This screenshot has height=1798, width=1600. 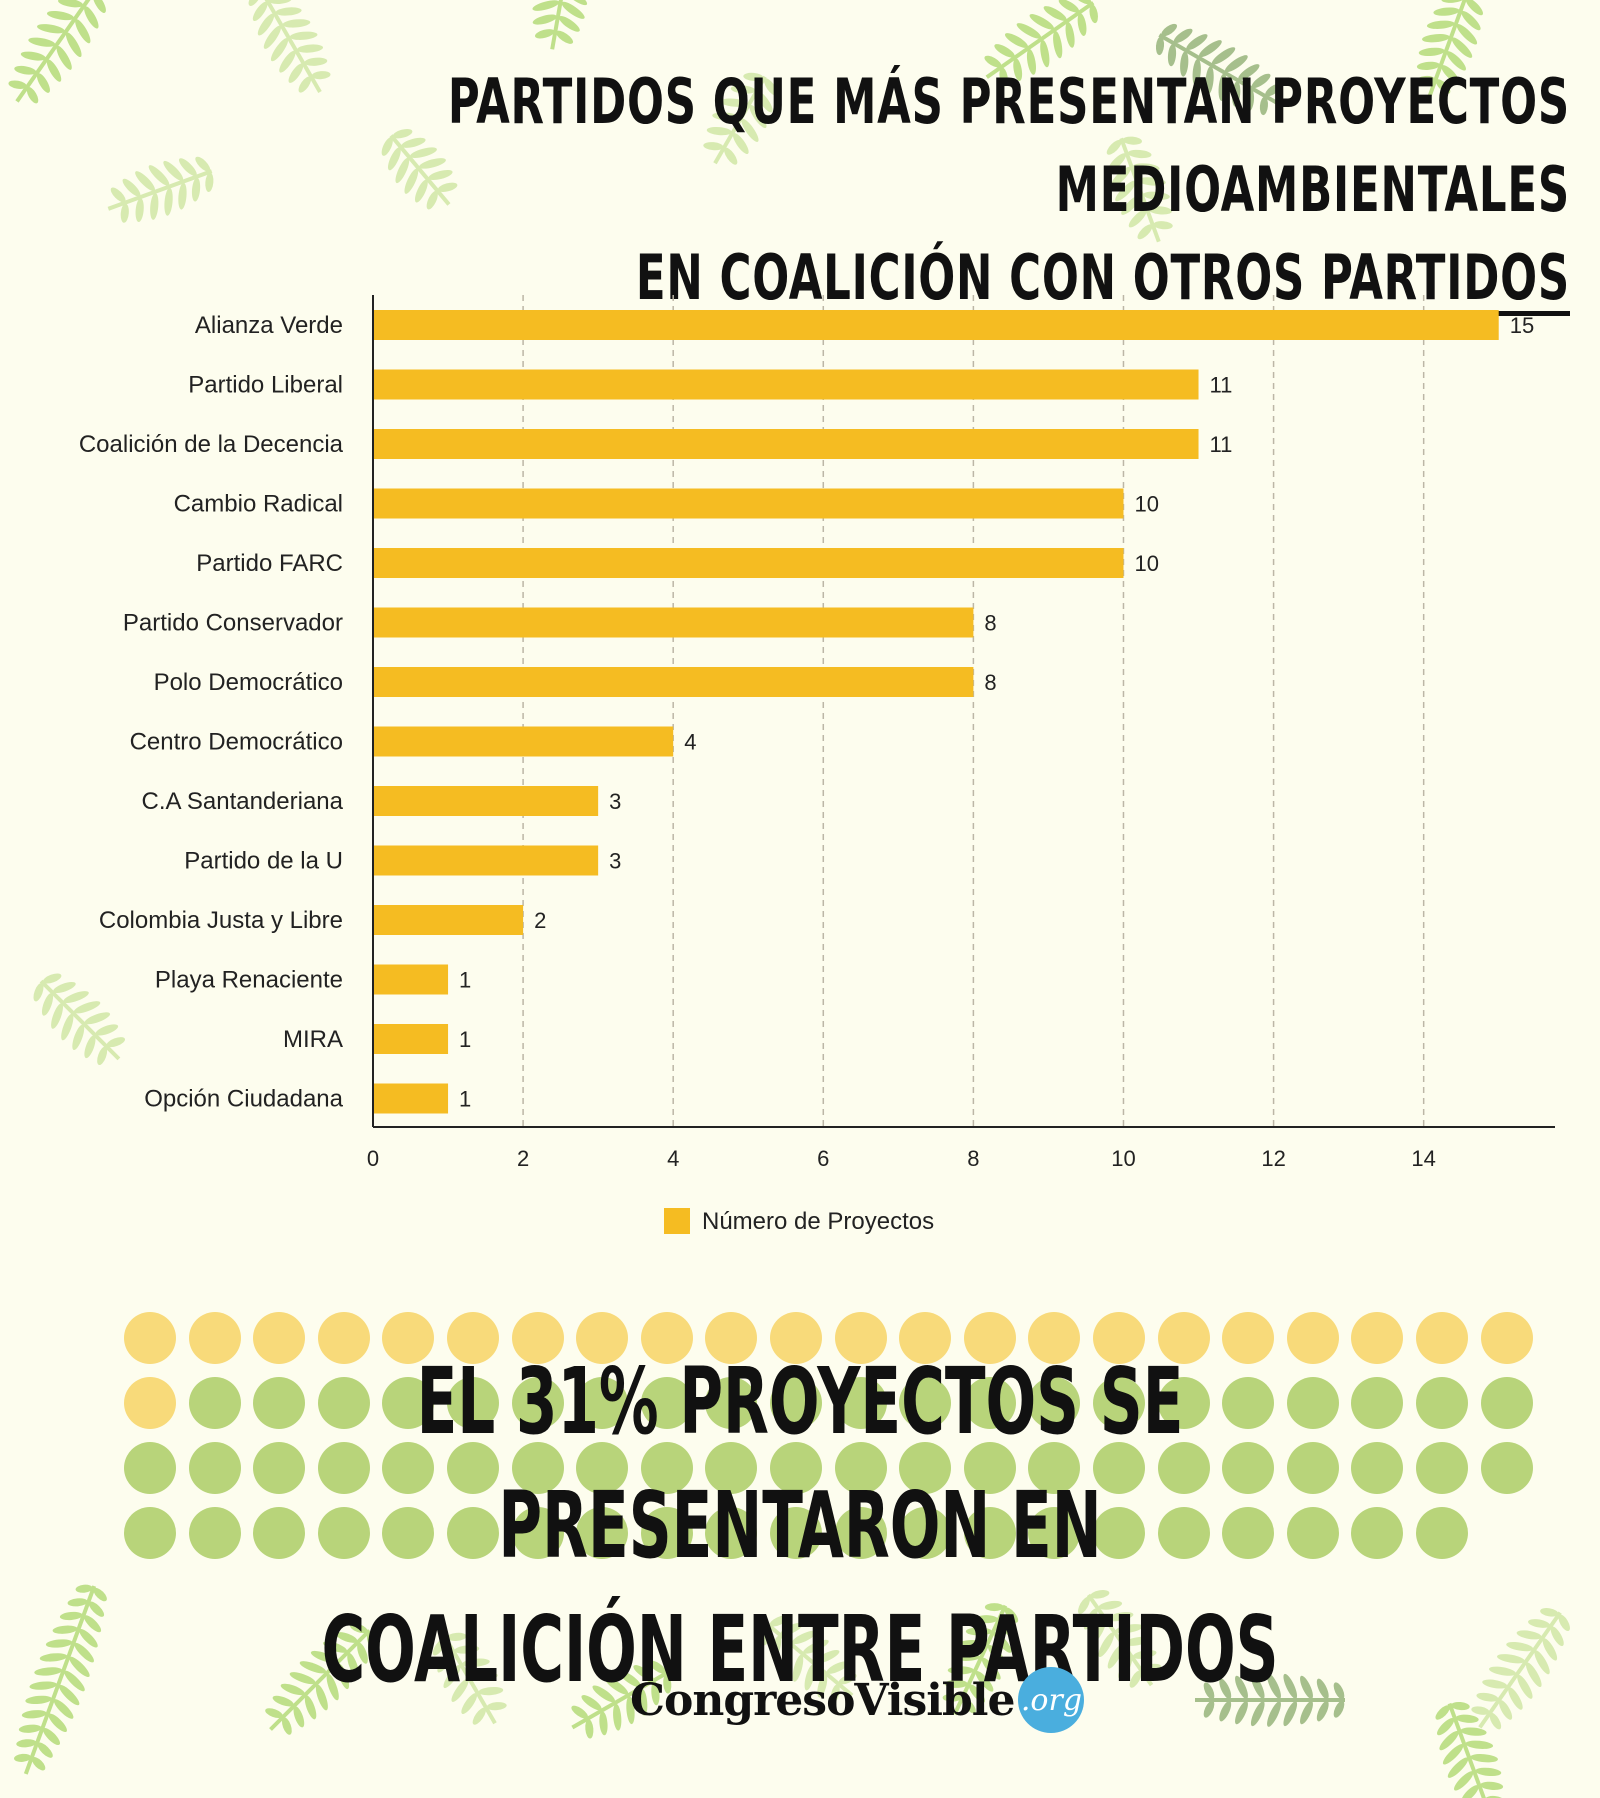 What do you see at coordinates (690, 742) in the screenshot?
I see `data-label: 4` at bounding box center [690, 742].